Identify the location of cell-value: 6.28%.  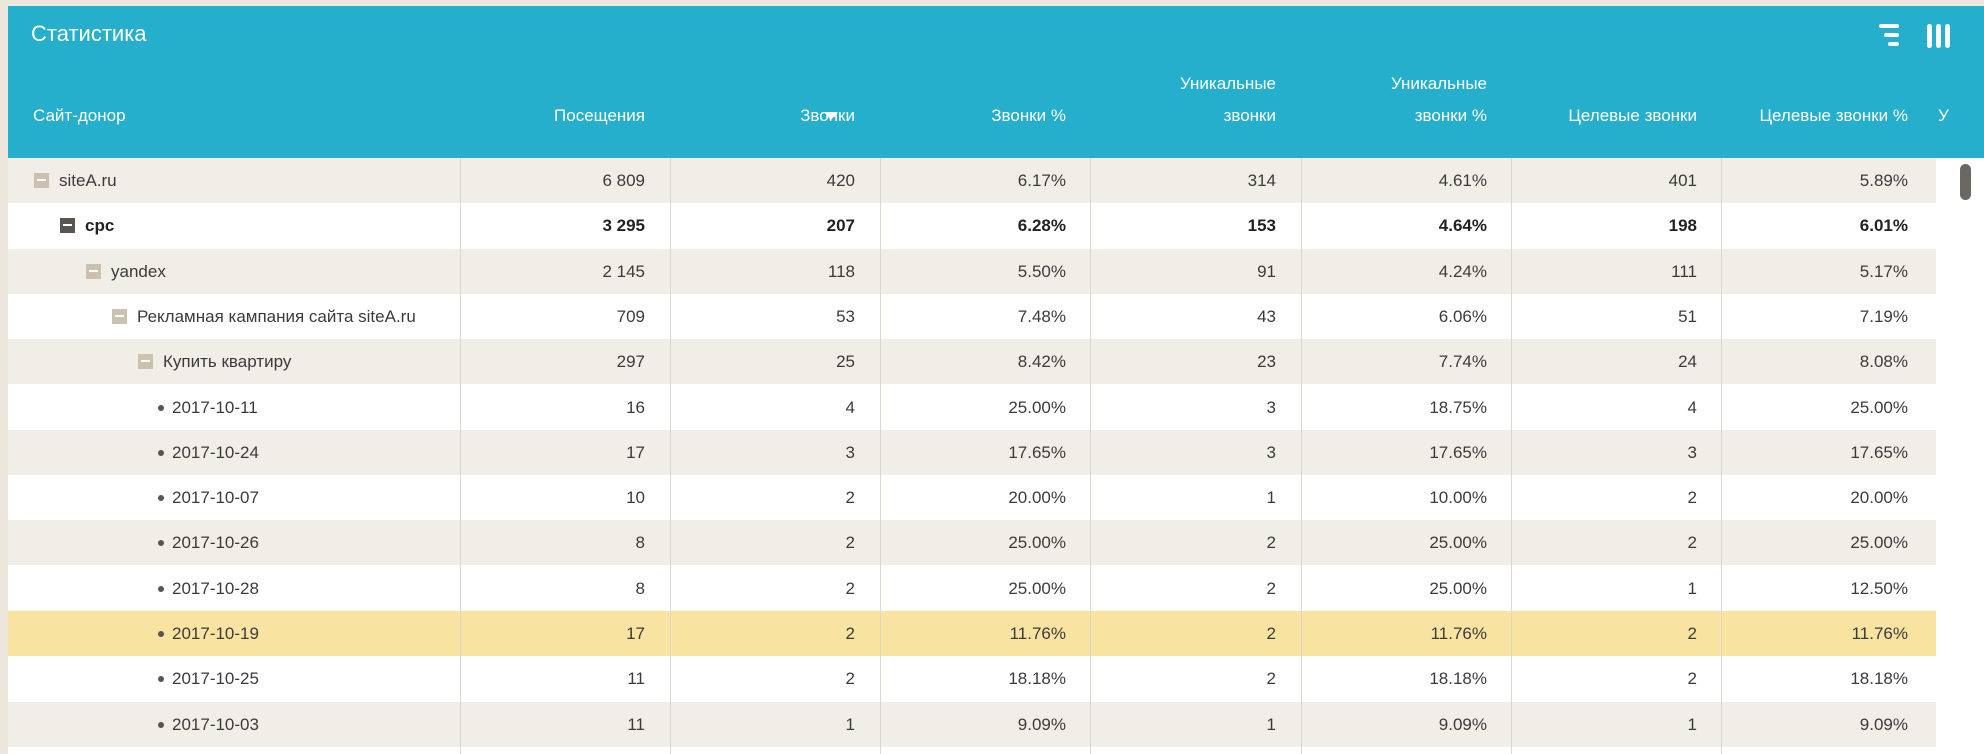
(1041, 226).